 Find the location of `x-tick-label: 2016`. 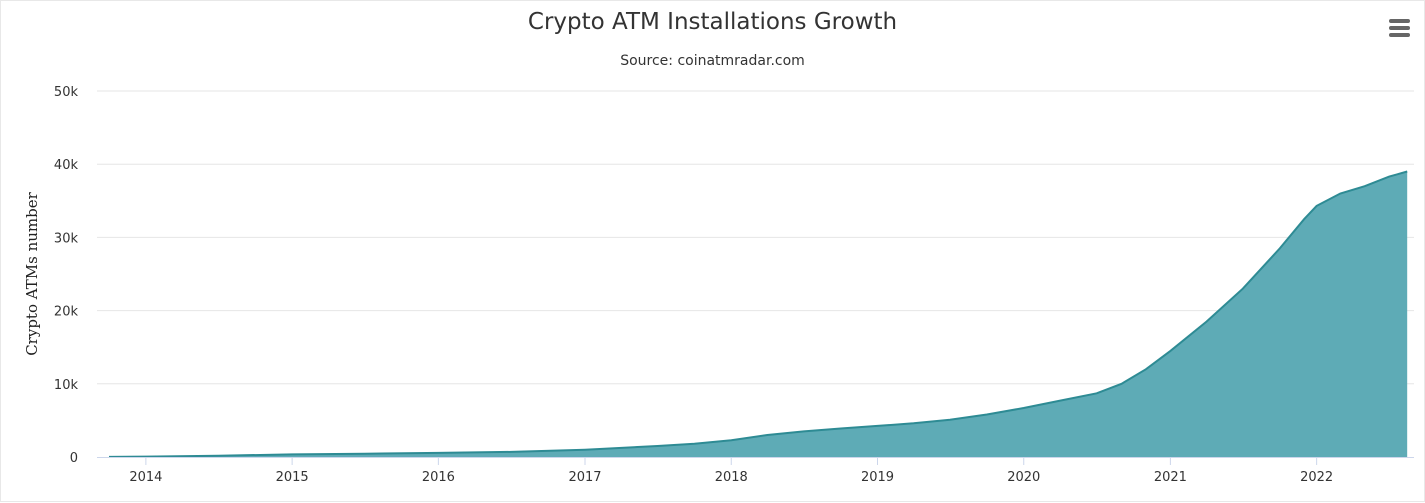

x-tick-label: 2016 is located at coordinates (438, 477).